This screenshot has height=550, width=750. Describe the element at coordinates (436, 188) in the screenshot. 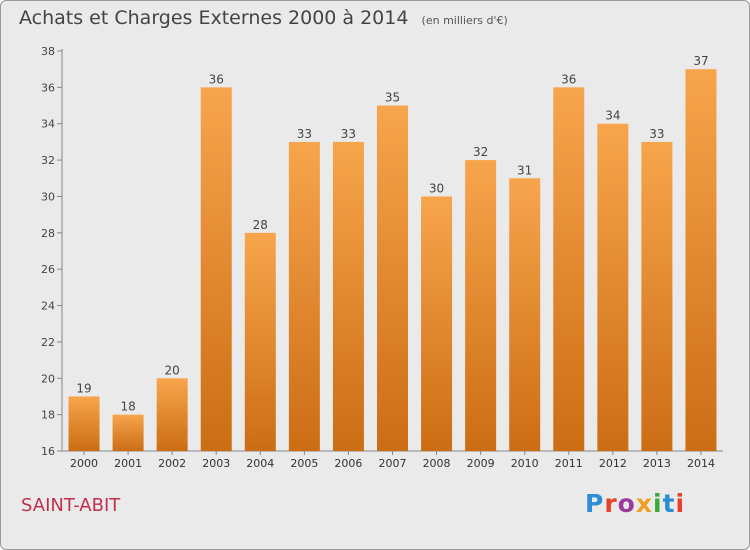

I see `value-label: 30` at that location.